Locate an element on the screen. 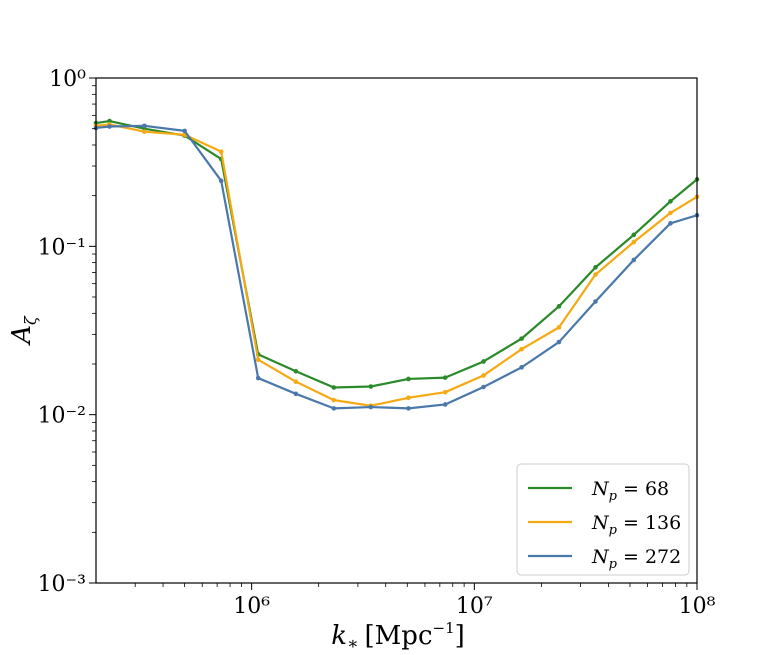  x-tick-label: 10⁷ is located at coordinates (474, 606).